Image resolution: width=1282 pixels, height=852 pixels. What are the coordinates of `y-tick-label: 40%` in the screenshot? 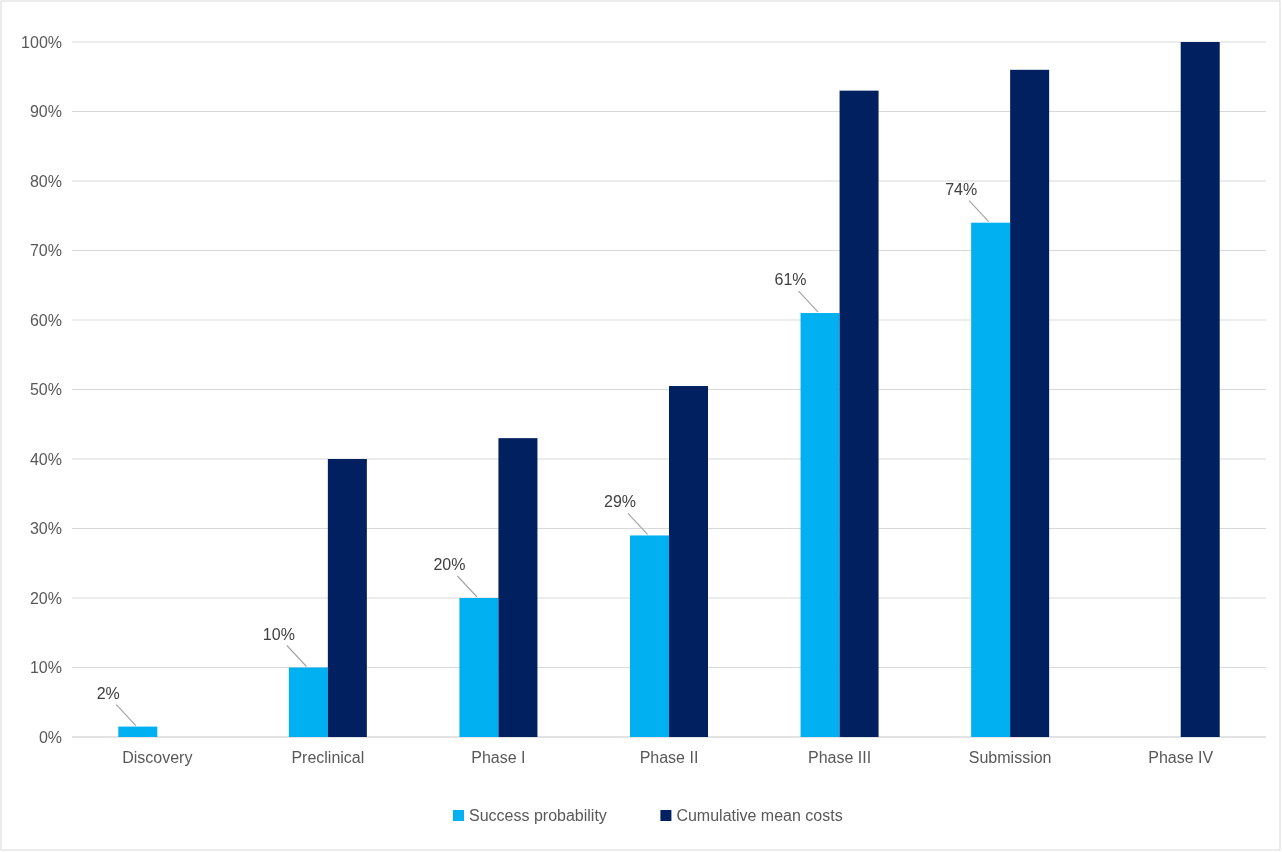 It's located at (45, 459).